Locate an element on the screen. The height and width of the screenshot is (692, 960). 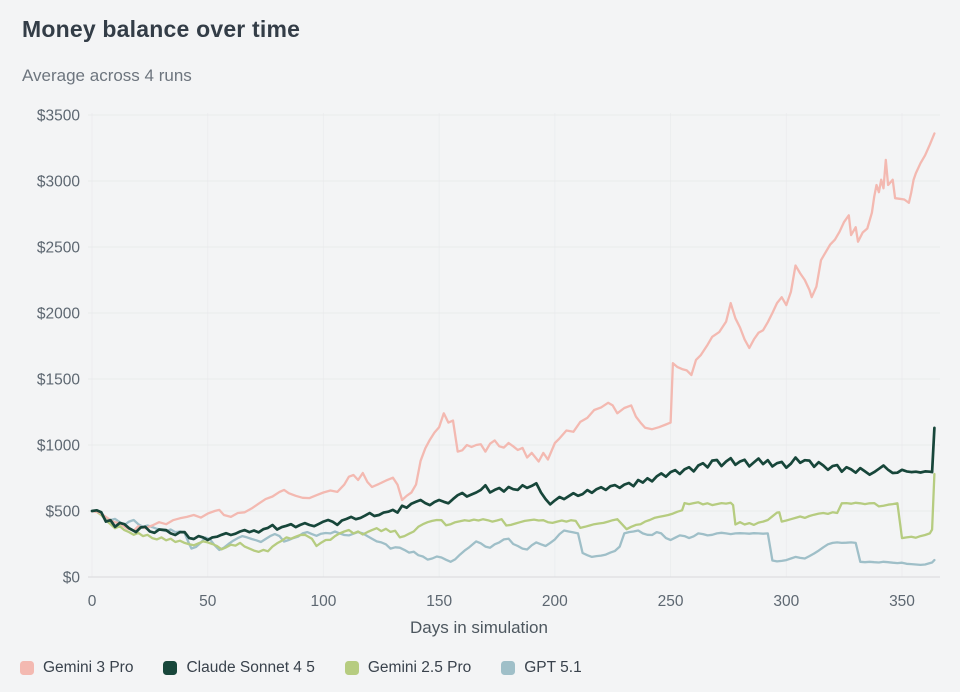
x-axis-title-text: Days in simulation is located at coordinates (479, 627).